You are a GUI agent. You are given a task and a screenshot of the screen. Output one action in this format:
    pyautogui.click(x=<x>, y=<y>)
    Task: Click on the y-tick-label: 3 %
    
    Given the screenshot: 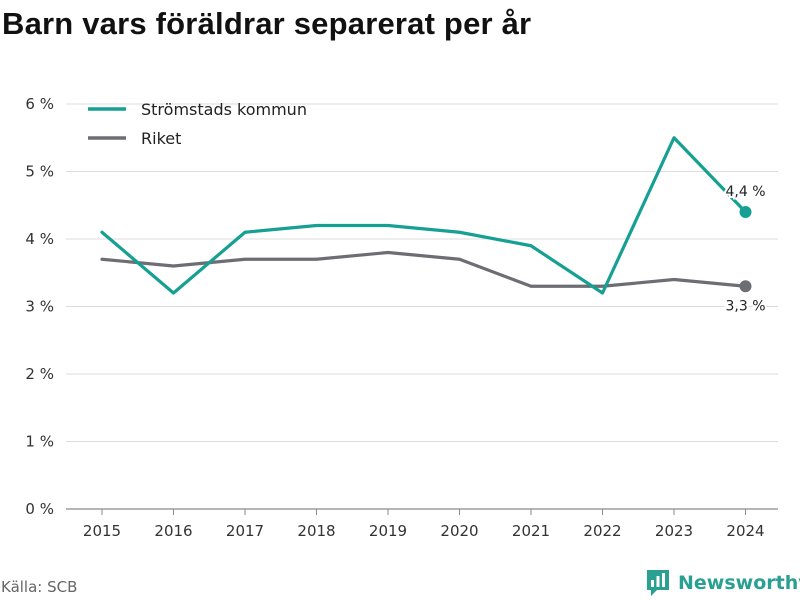 What is the action you would take?
    pyautogui.click(x=39, y=307)
    